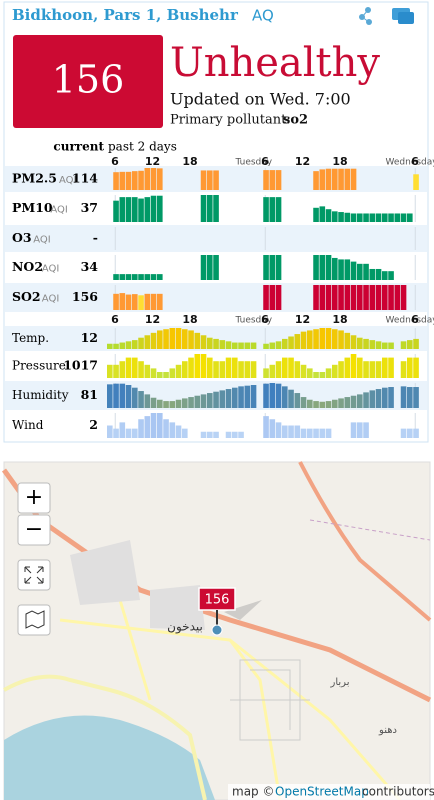  Describe the element at coordinates (403, 16) in the screenshot. I see `embed-icon` at that location.